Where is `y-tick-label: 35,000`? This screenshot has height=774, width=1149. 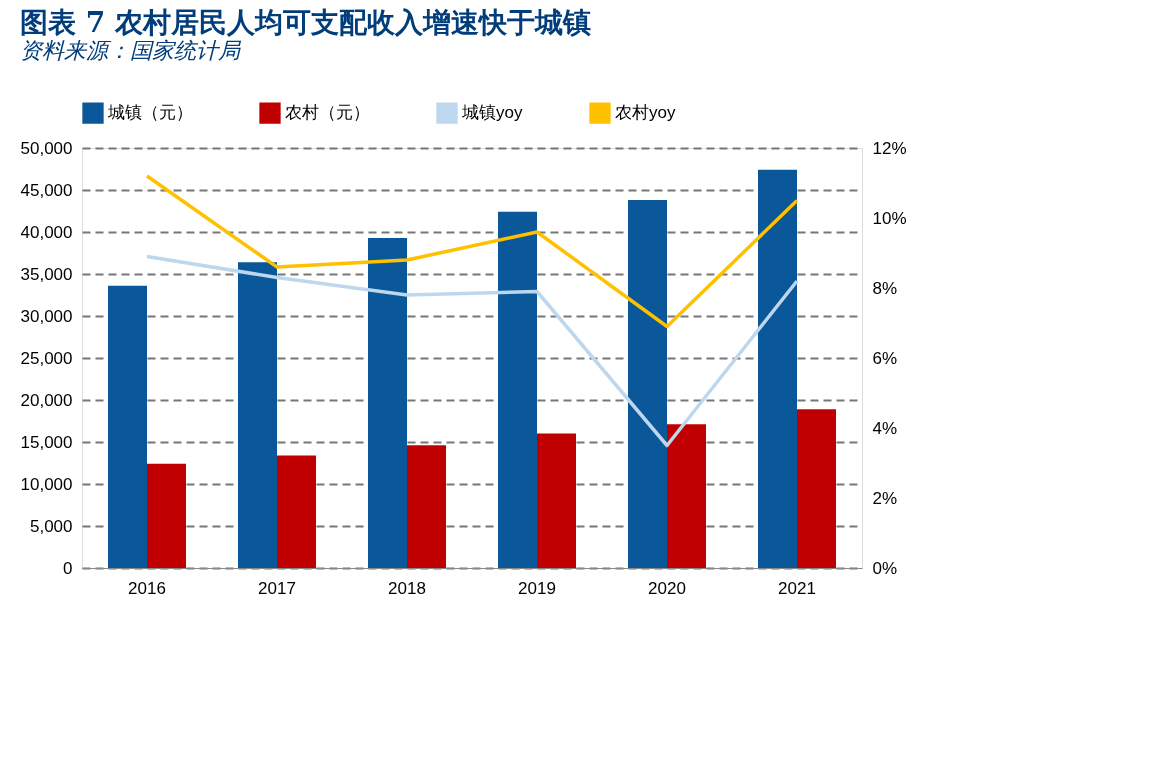 y-tick-label: 35,000 is located at coordinates (46, 274).